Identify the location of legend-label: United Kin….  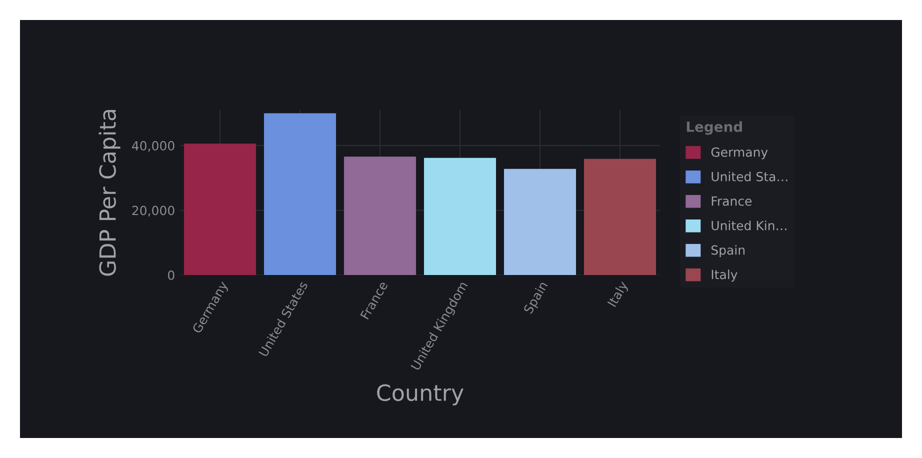
(749, 225).